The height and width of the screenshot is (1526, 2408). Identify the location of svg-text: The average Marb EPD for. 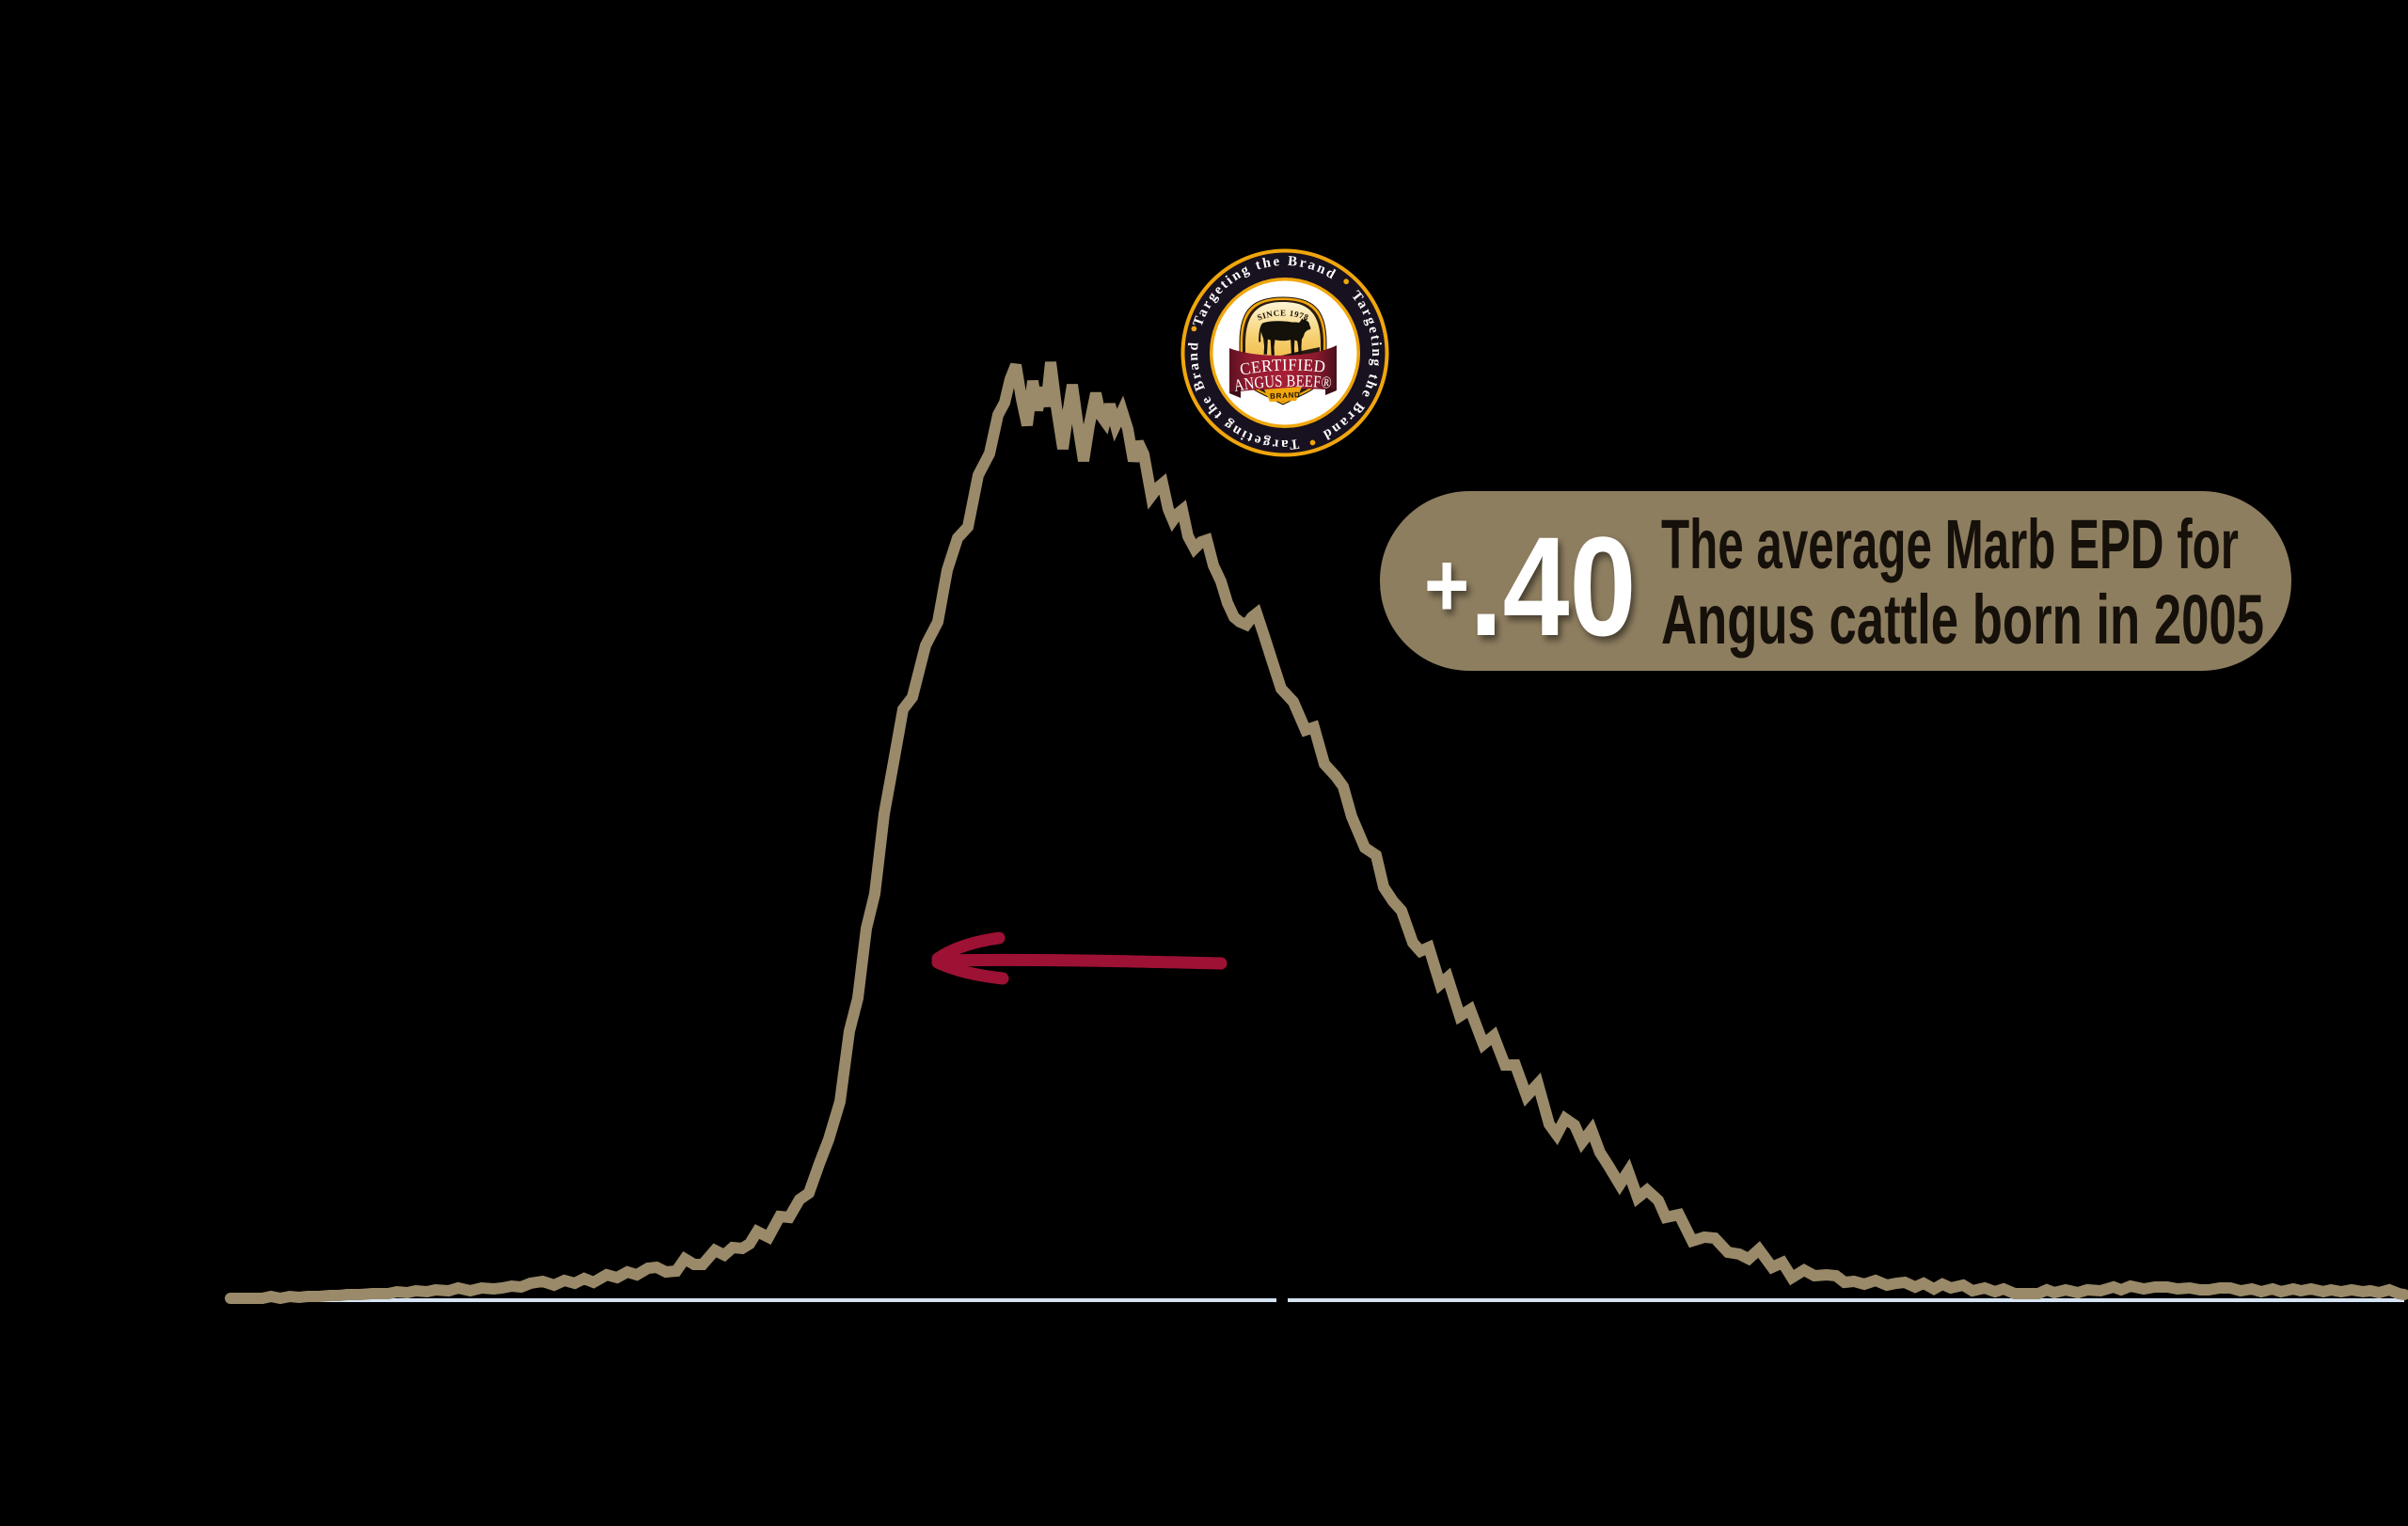
(1950, 544).